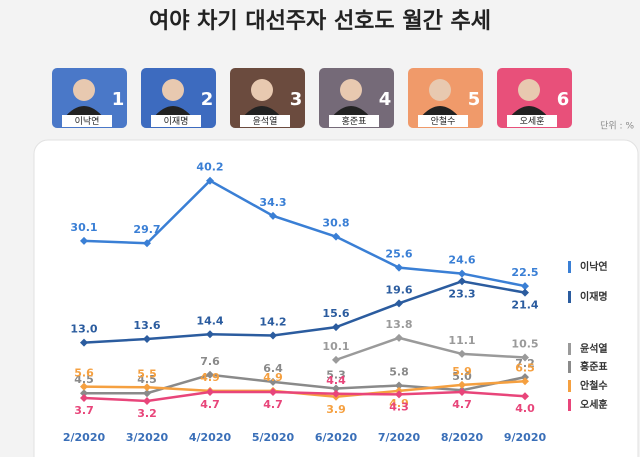  Describe the element at coordinates (209, 320) in the screenshot. I see `data-label: 14.4` at that location.